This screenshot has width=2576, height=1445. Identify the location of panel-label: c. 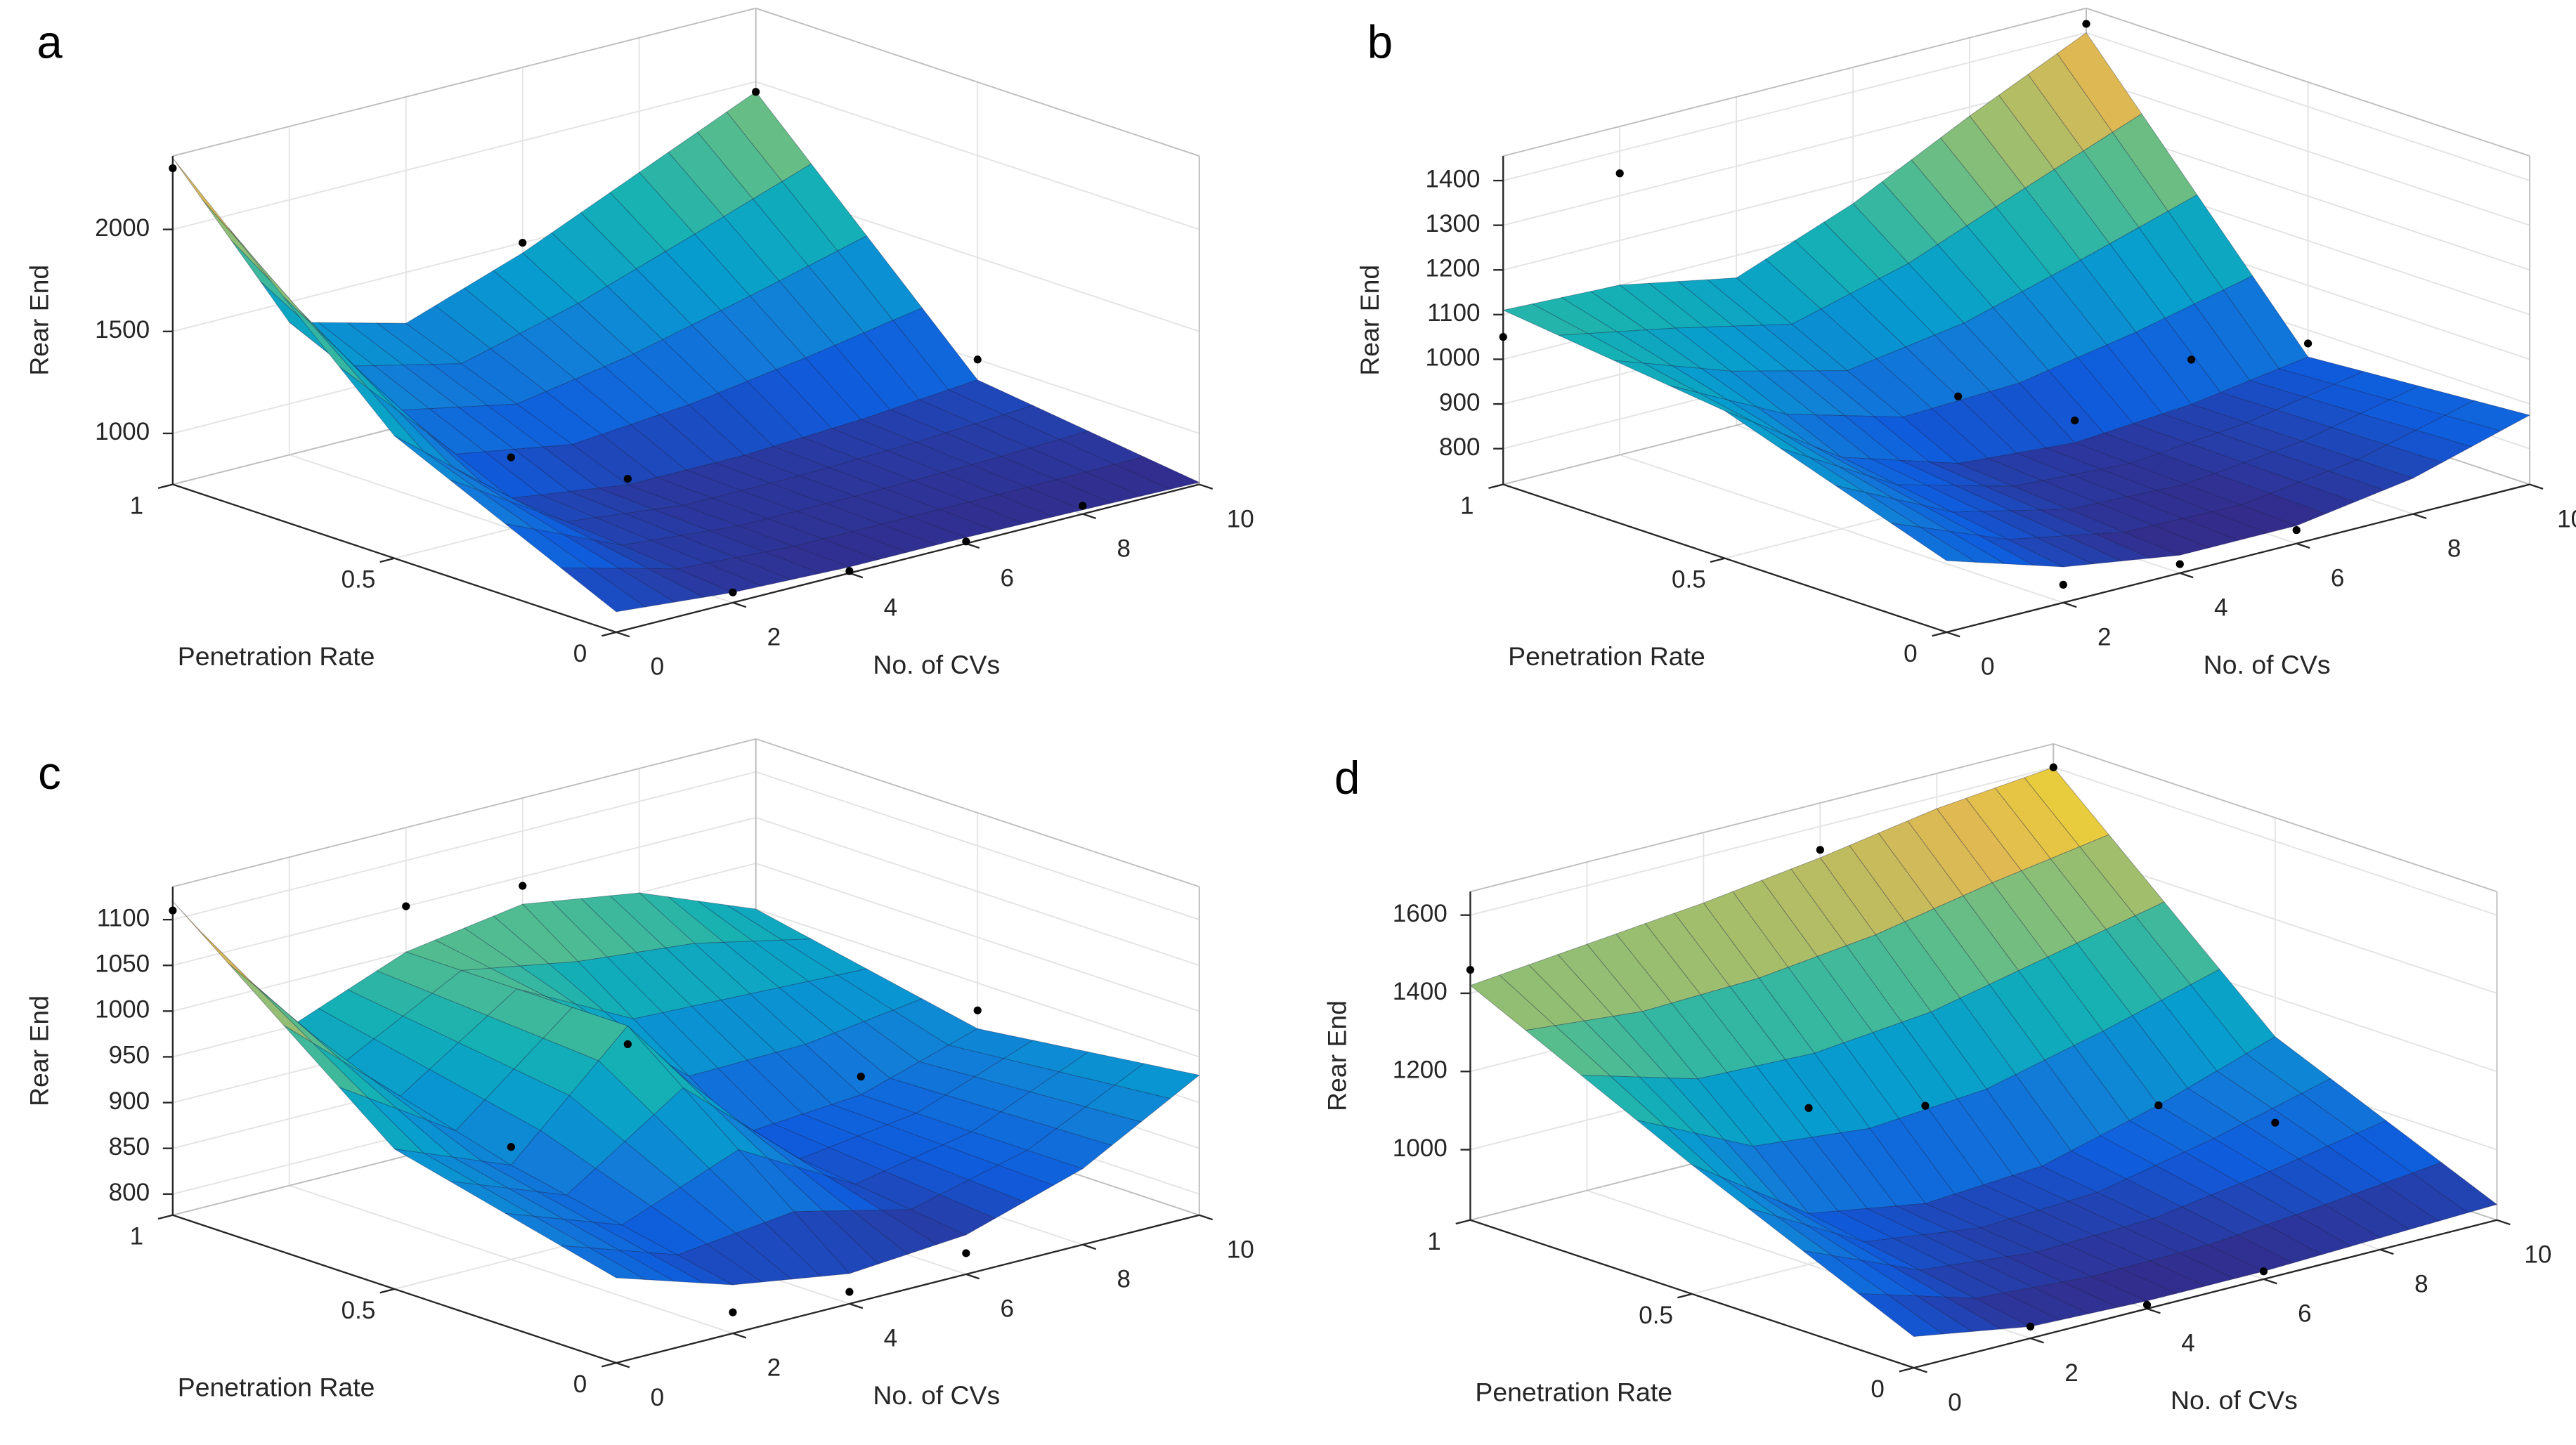
(49, 773).